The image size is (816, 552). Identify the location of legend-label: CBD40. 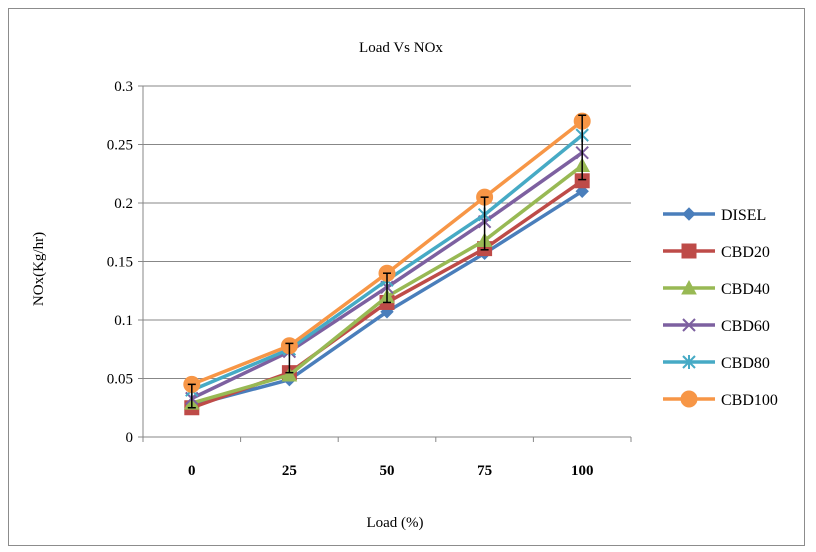
(745, 289).